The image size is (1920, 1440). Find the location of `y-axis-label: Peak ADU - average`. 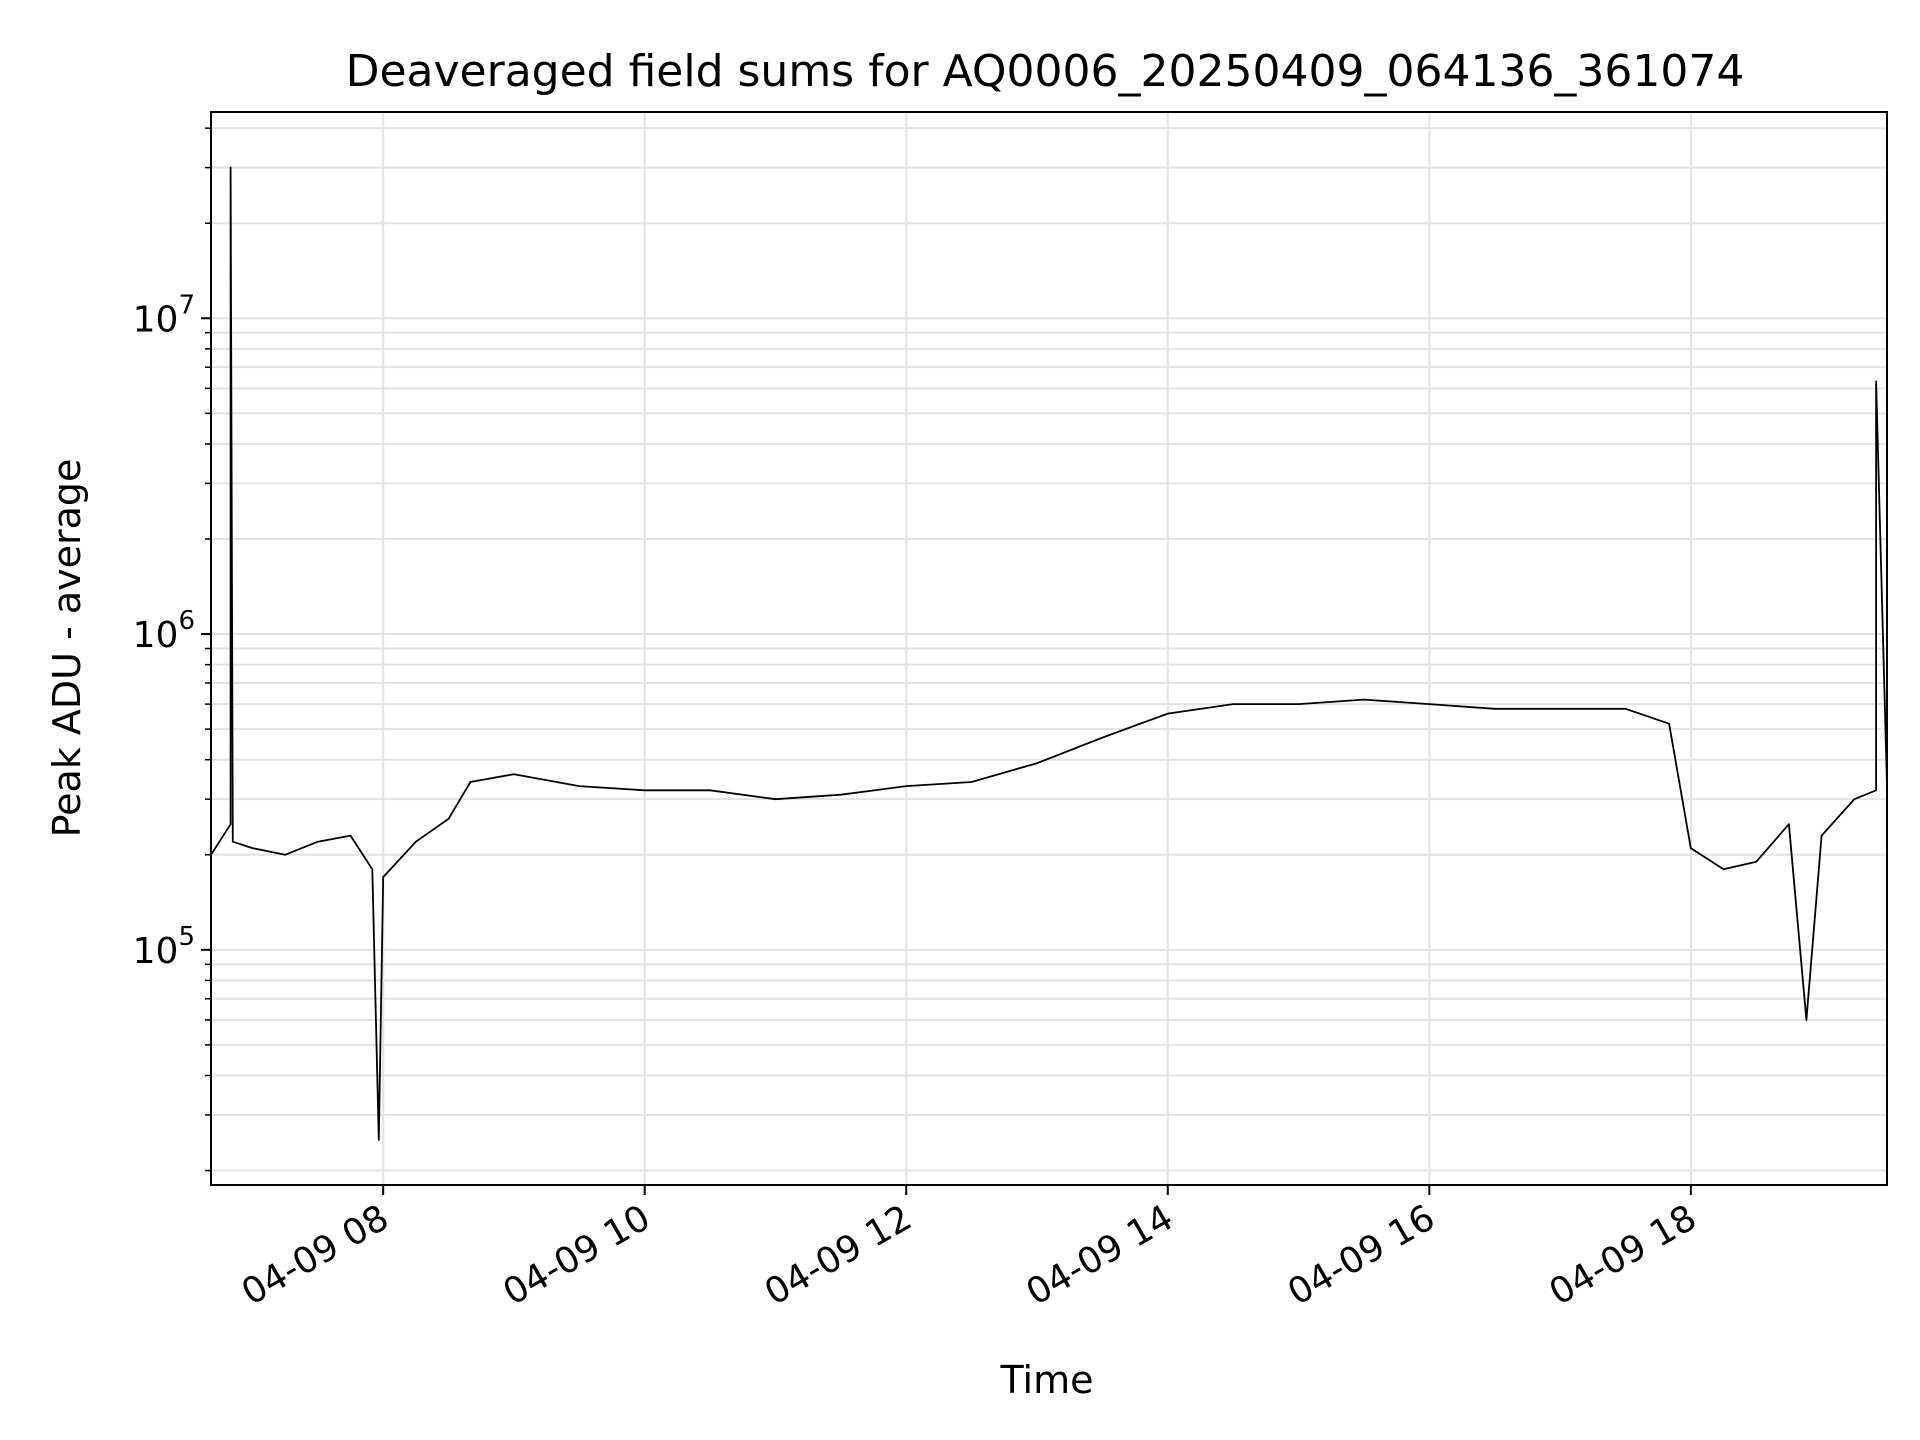

y-axis-label: Peak ADU - average is located at coordinates (67, 648).